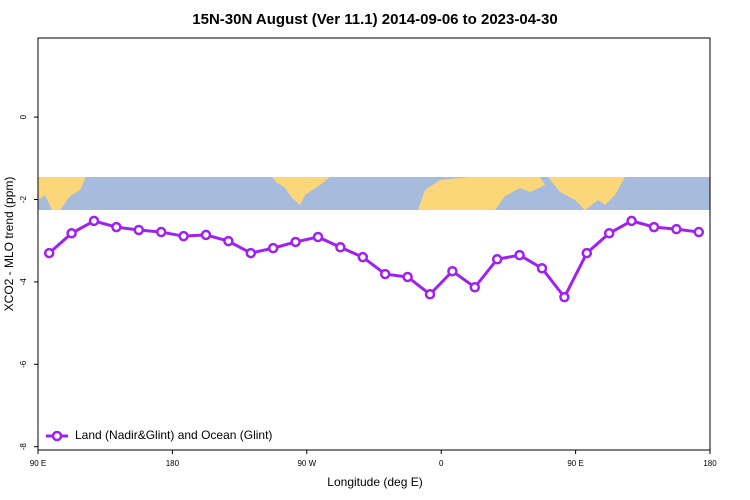 This screenshot has width=750, height=500. Describe the element at coordinates (173, 435) in the screenshot. I see `legend-label: Land (Nadir&Glint) and Ocean (Glint)` at that location.